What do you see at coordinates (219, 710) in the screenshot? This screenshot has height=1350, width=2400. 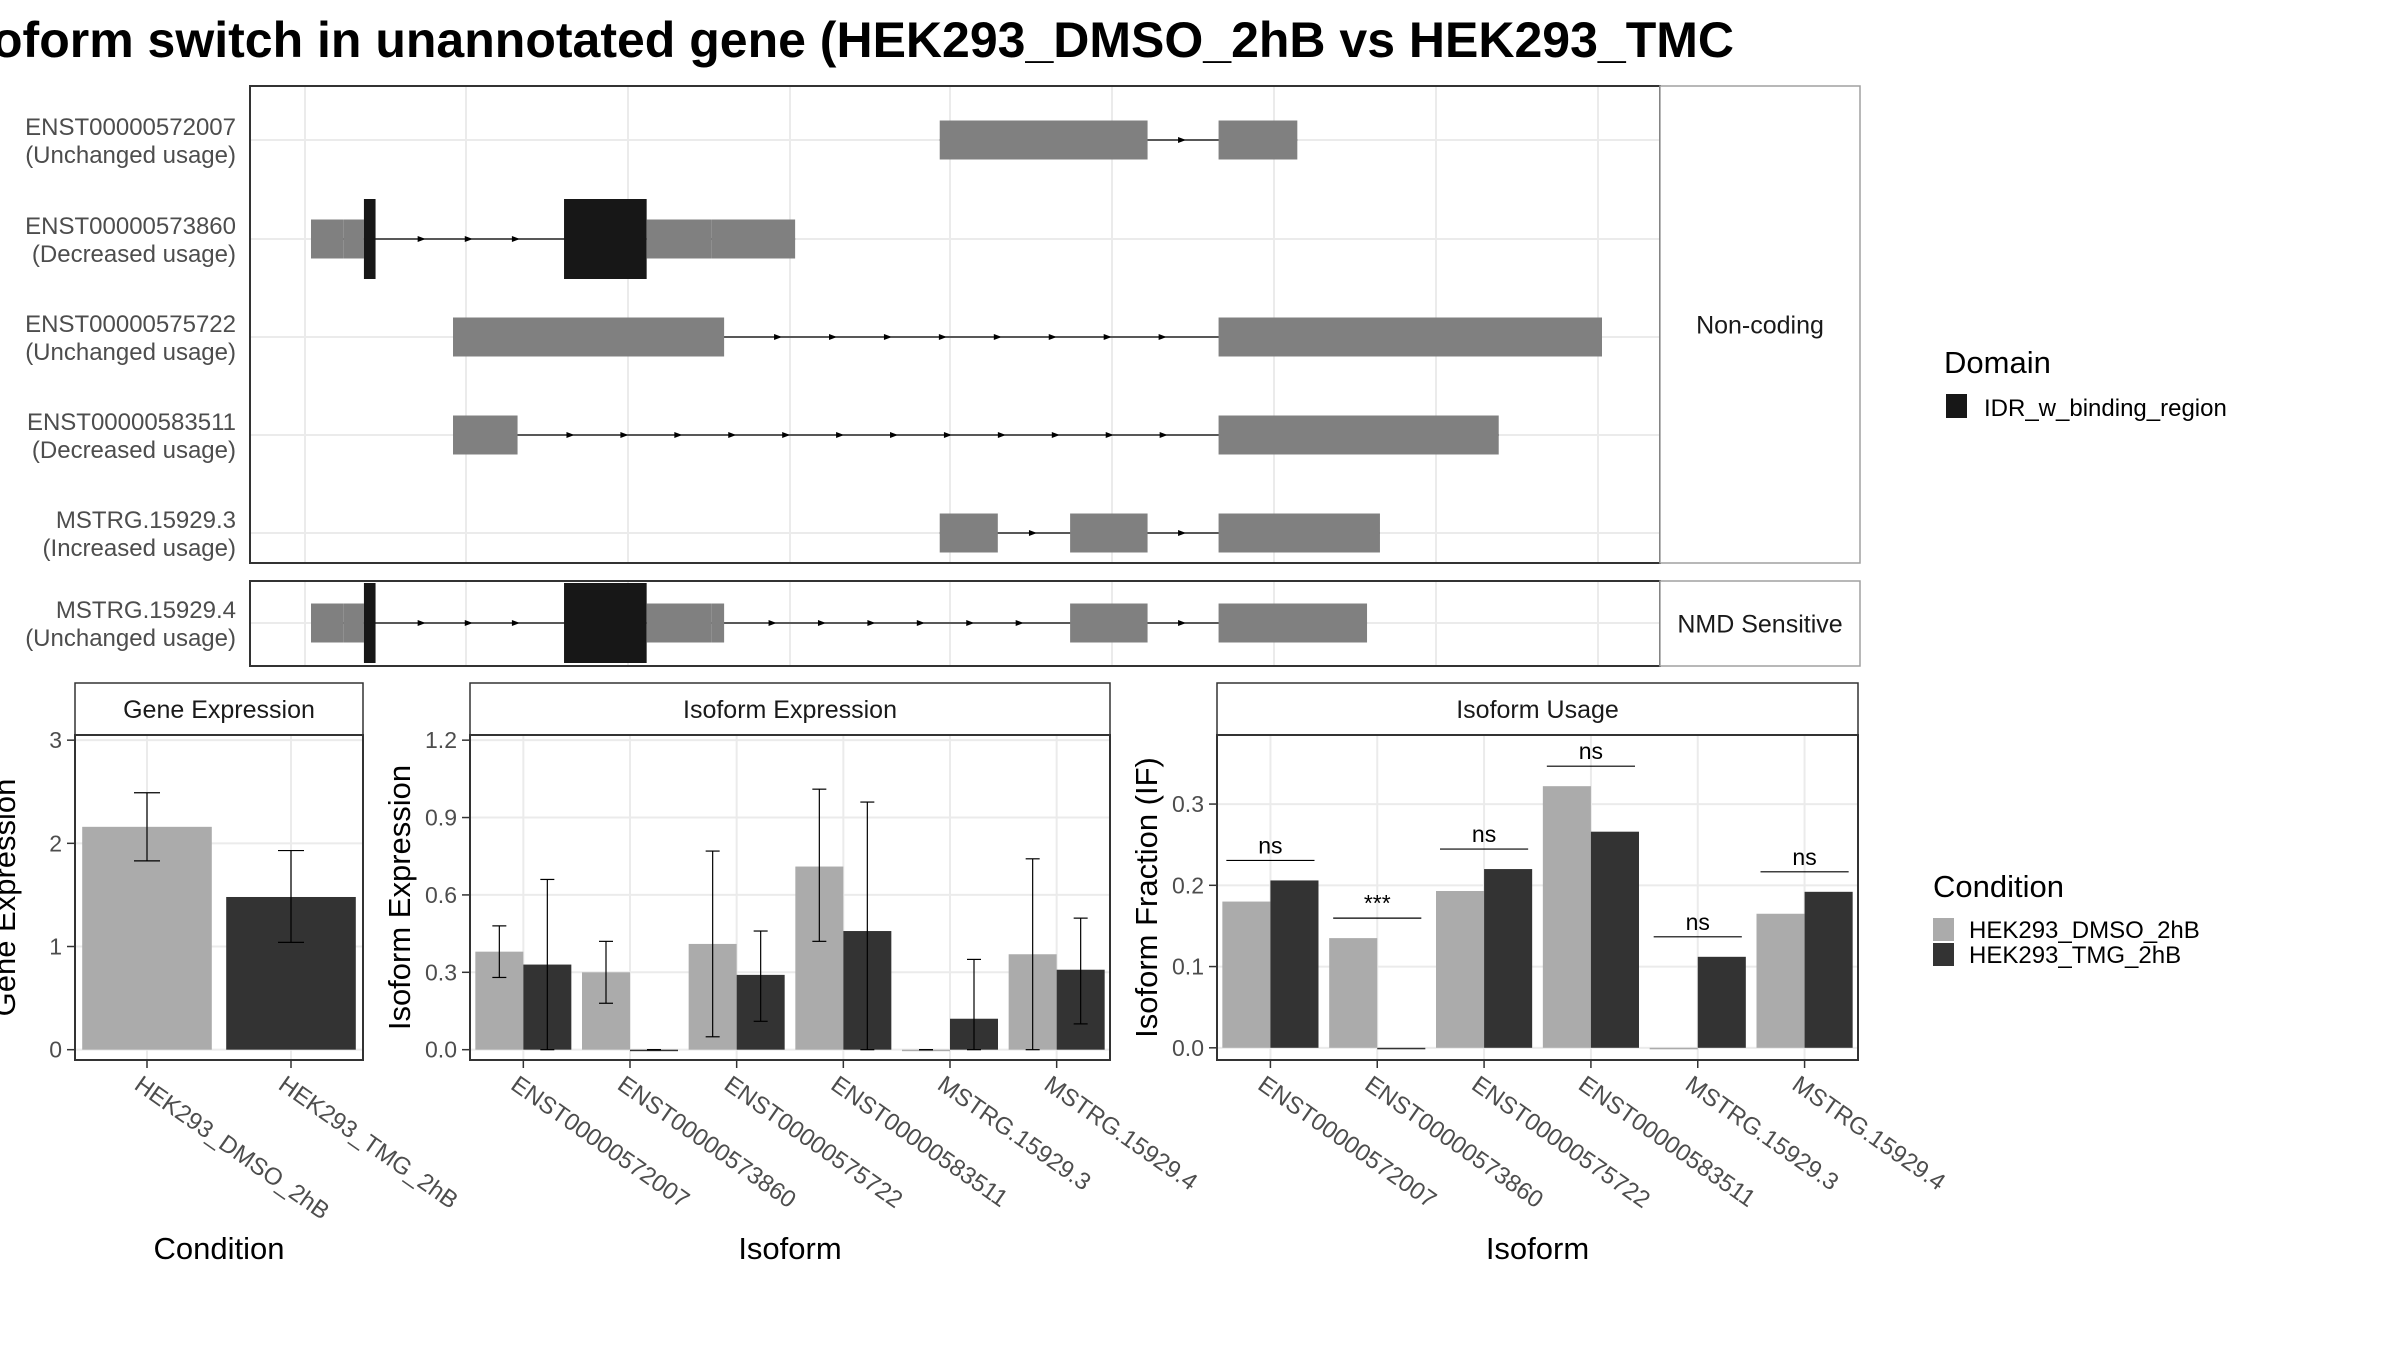 I see `panel-title: Gene Expression` at bounding box center [219, 710].